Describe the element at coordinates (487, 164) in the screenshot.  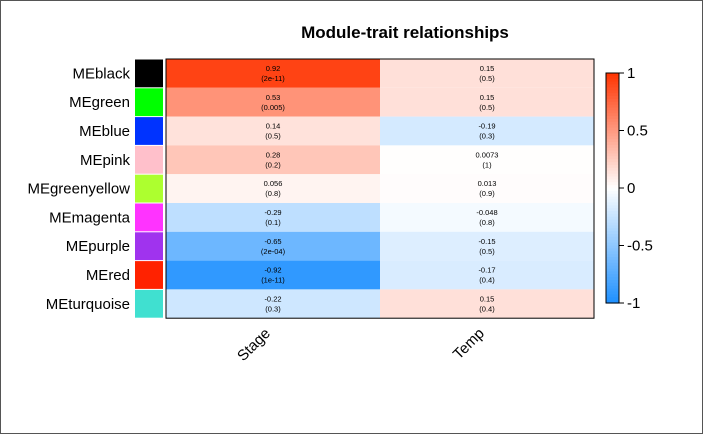
I see `cell-pvalue-label: (1)` at that location.